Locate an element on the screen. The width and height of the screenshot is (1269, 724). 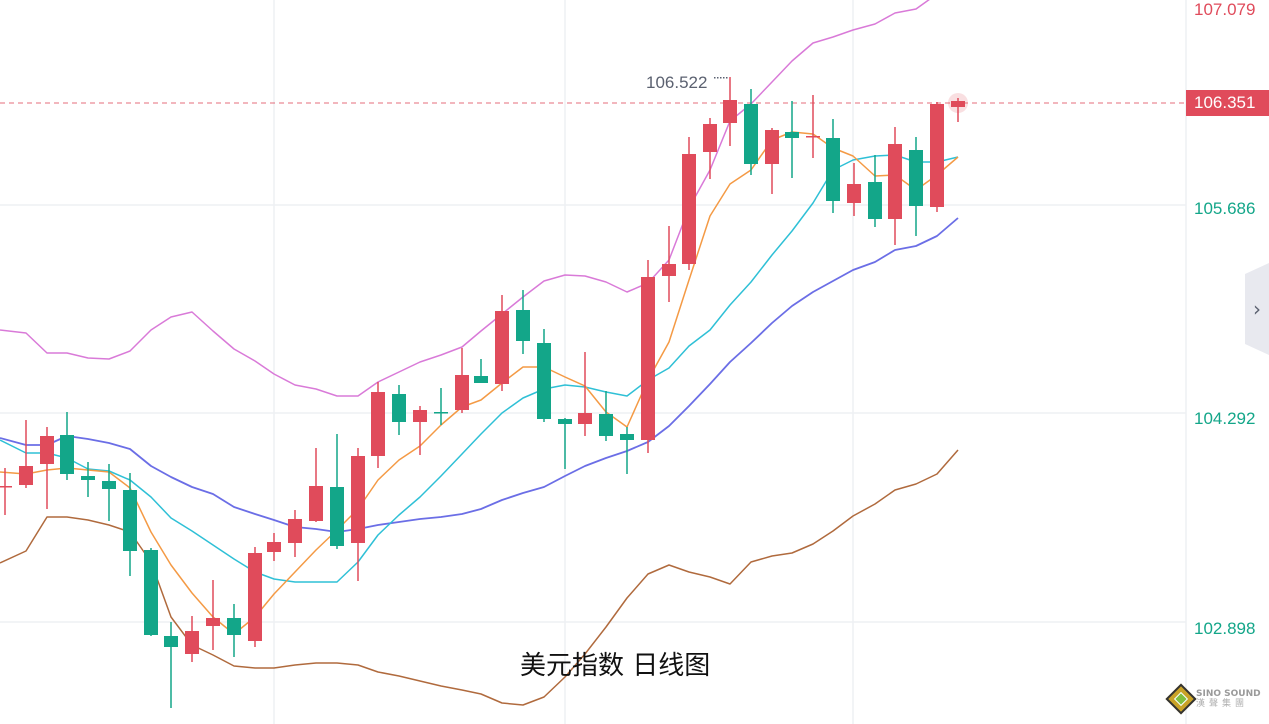
price-axis-label: 107.079 is located at coordinates (1225, 9).